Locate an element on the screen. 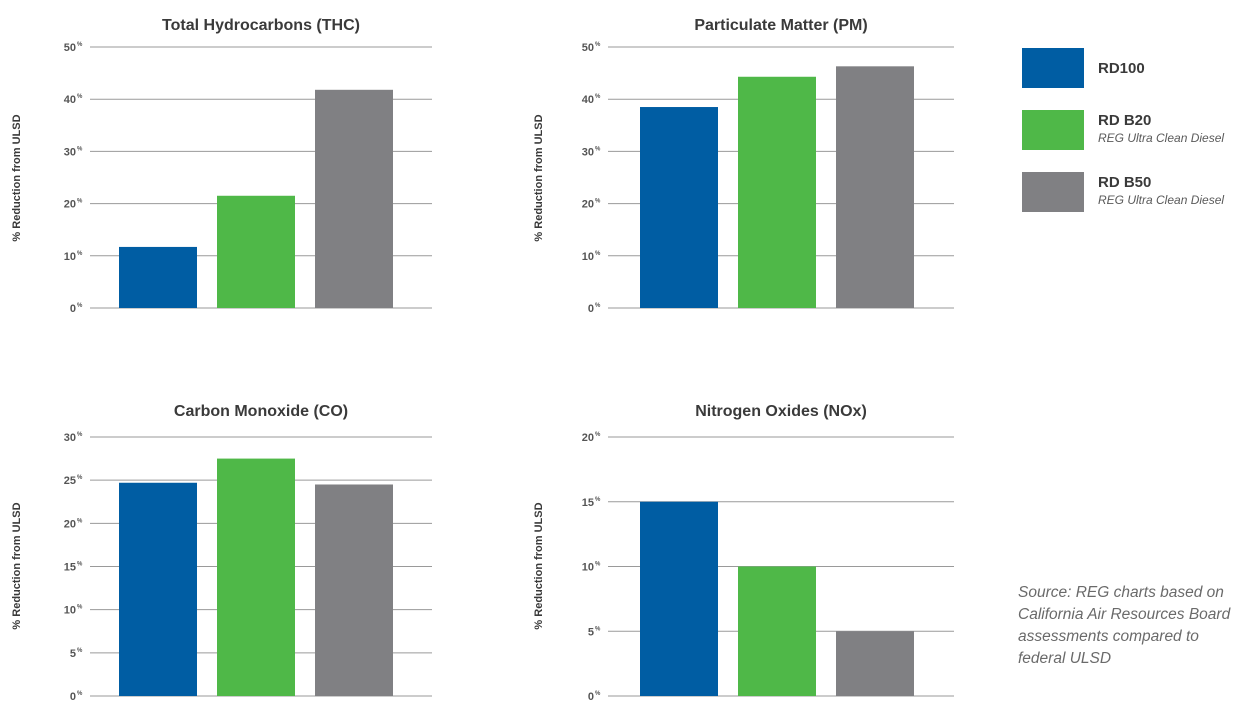 The width and height of the screenshot is (1252, 702). chart-0-tick-suffix-5: % is located at coordinates (80, 45).